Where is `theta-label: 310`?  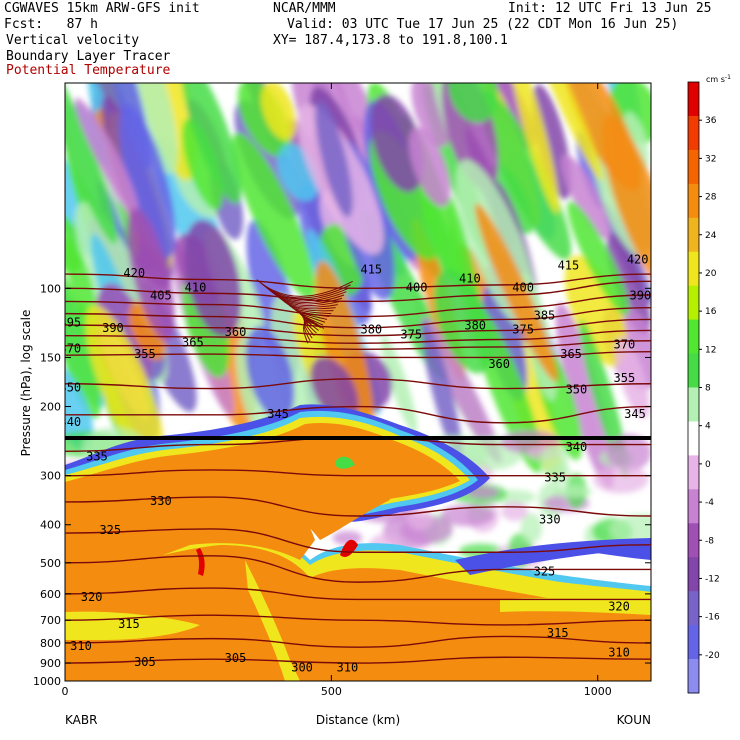
theta-label: 310 is located at coordinates (348, 668).